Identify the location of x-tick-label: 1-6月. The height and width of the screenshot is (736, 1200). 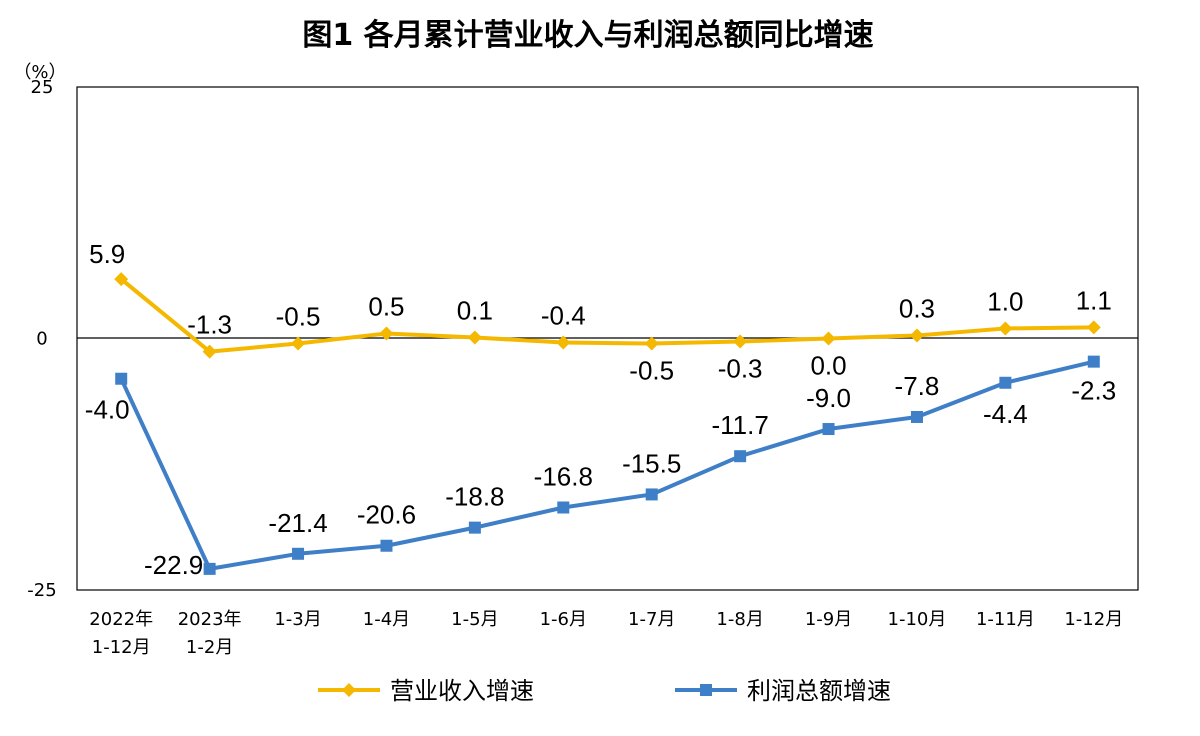
(563, 619).